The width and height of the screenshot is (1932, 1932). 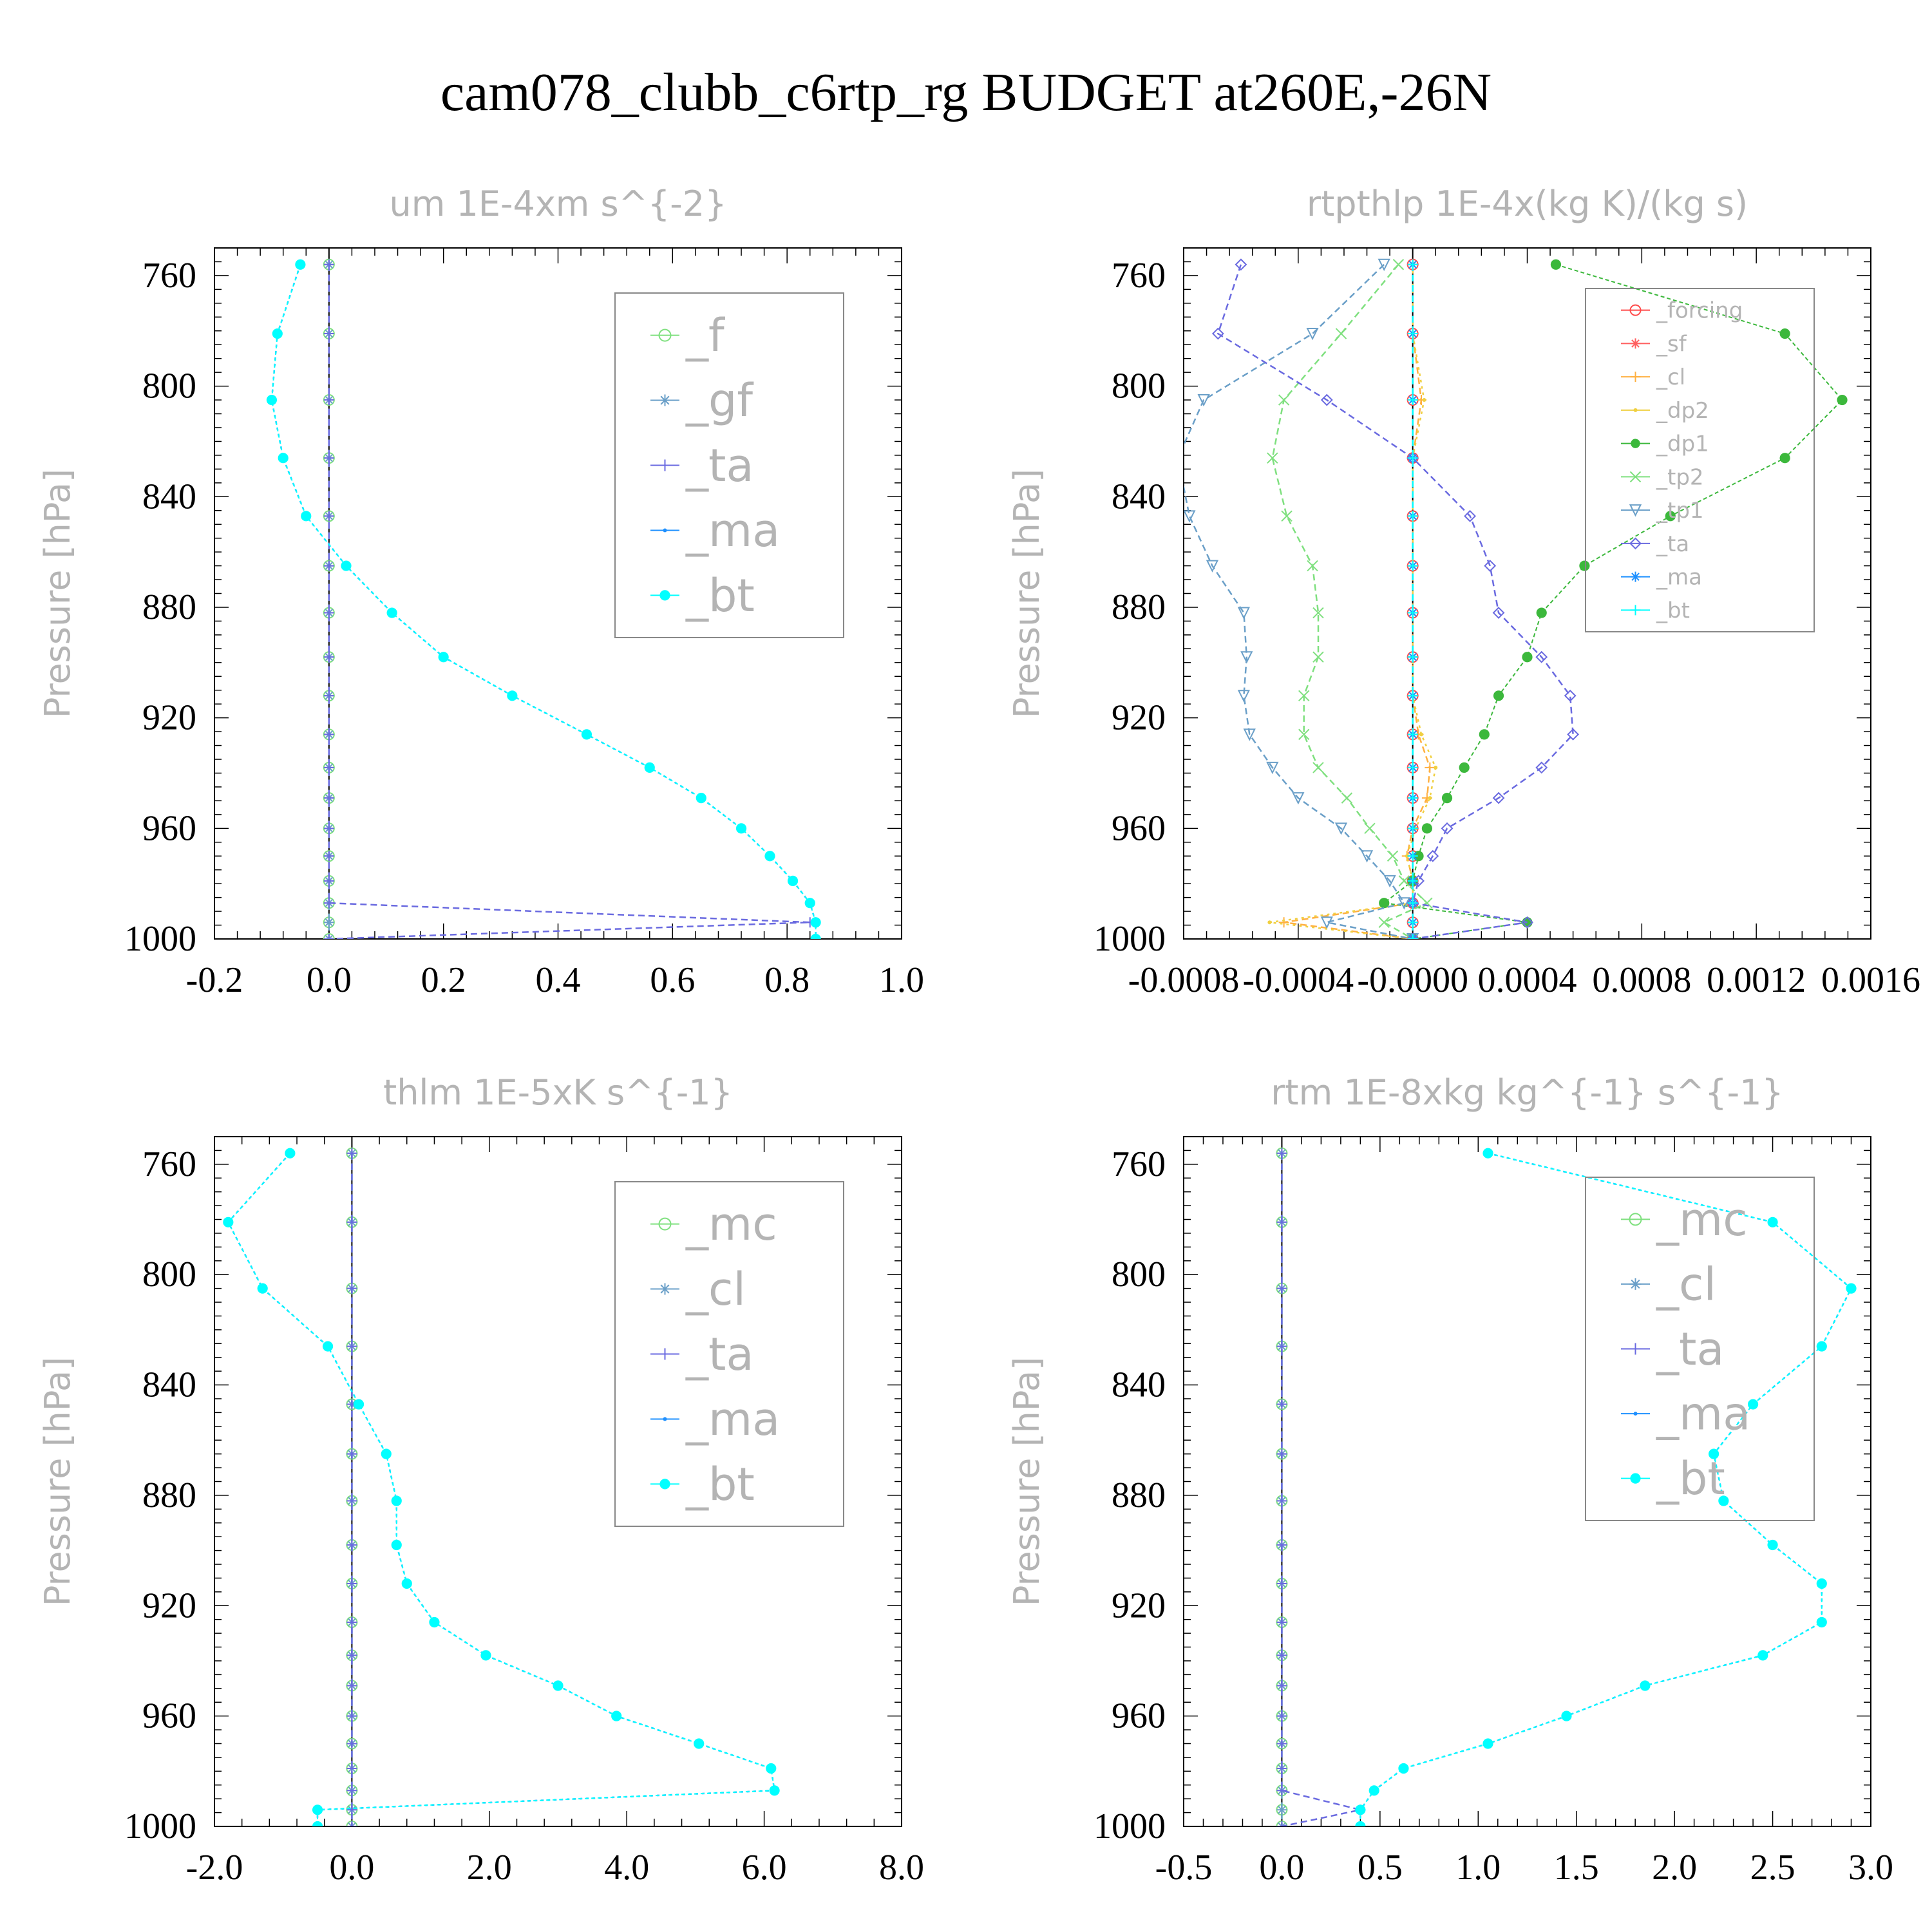 I want to click on point-cl, so click(x=1430, y=767).